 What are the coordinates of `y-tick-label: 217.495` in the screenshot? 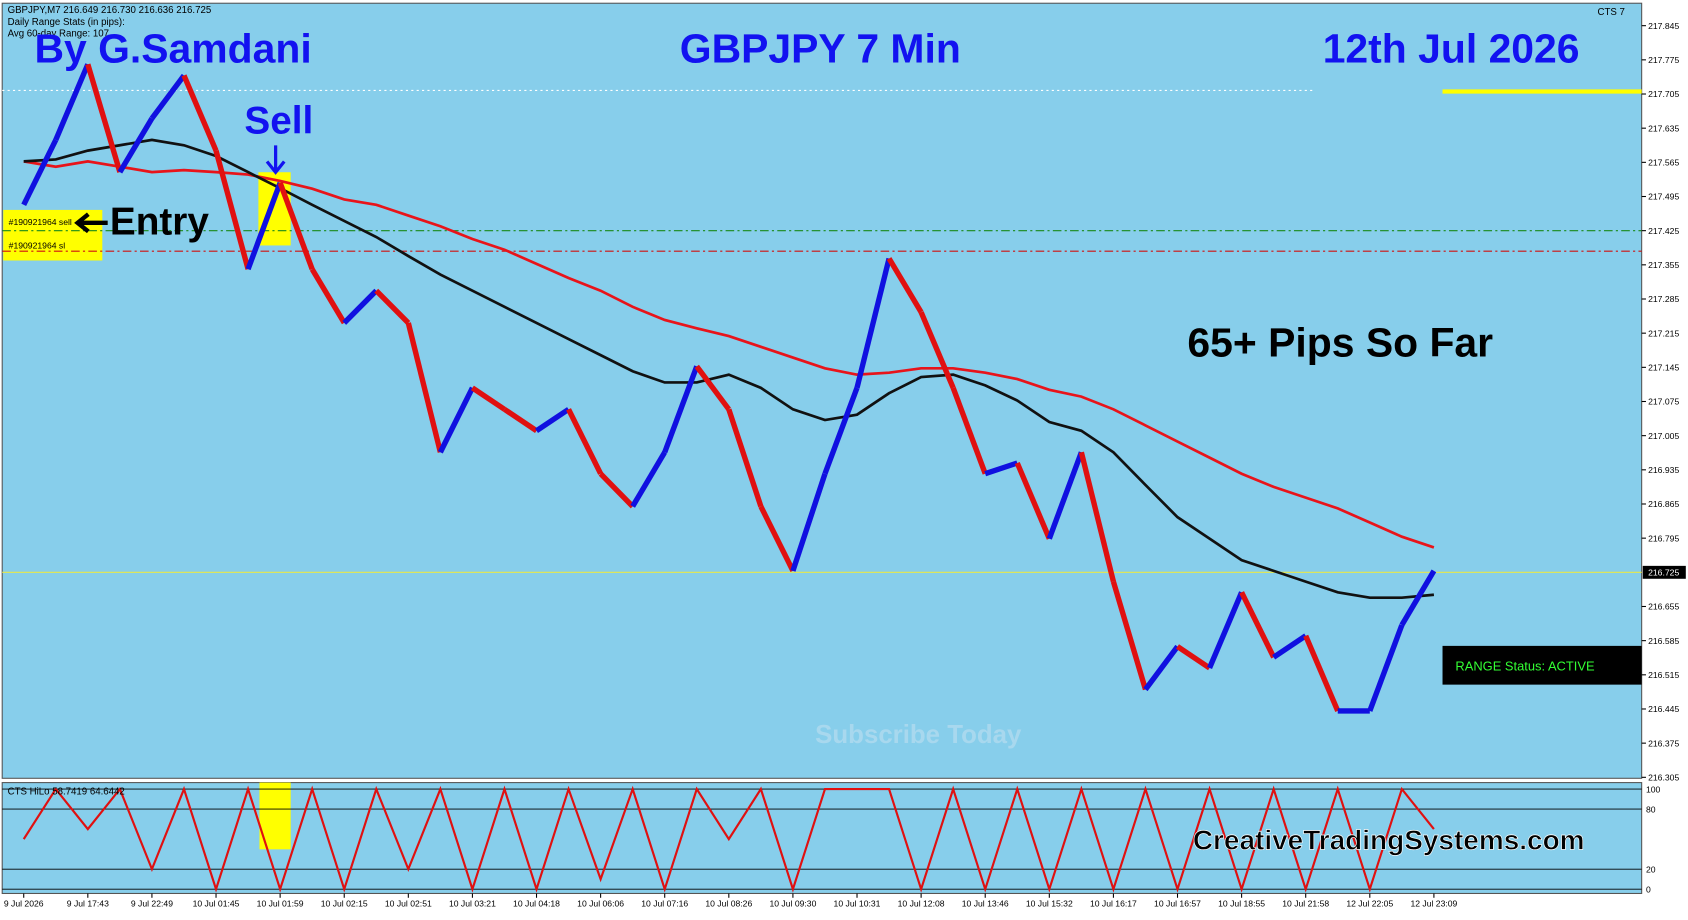 It's located at (1663, 197).